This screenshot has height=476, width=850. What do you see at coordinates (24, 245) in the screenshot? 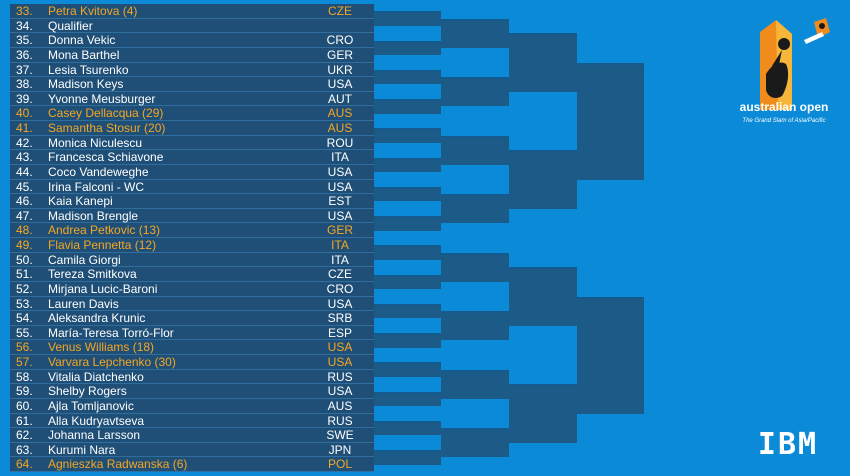
I see `draw-number: 49.` at bounding box center [24, 245].